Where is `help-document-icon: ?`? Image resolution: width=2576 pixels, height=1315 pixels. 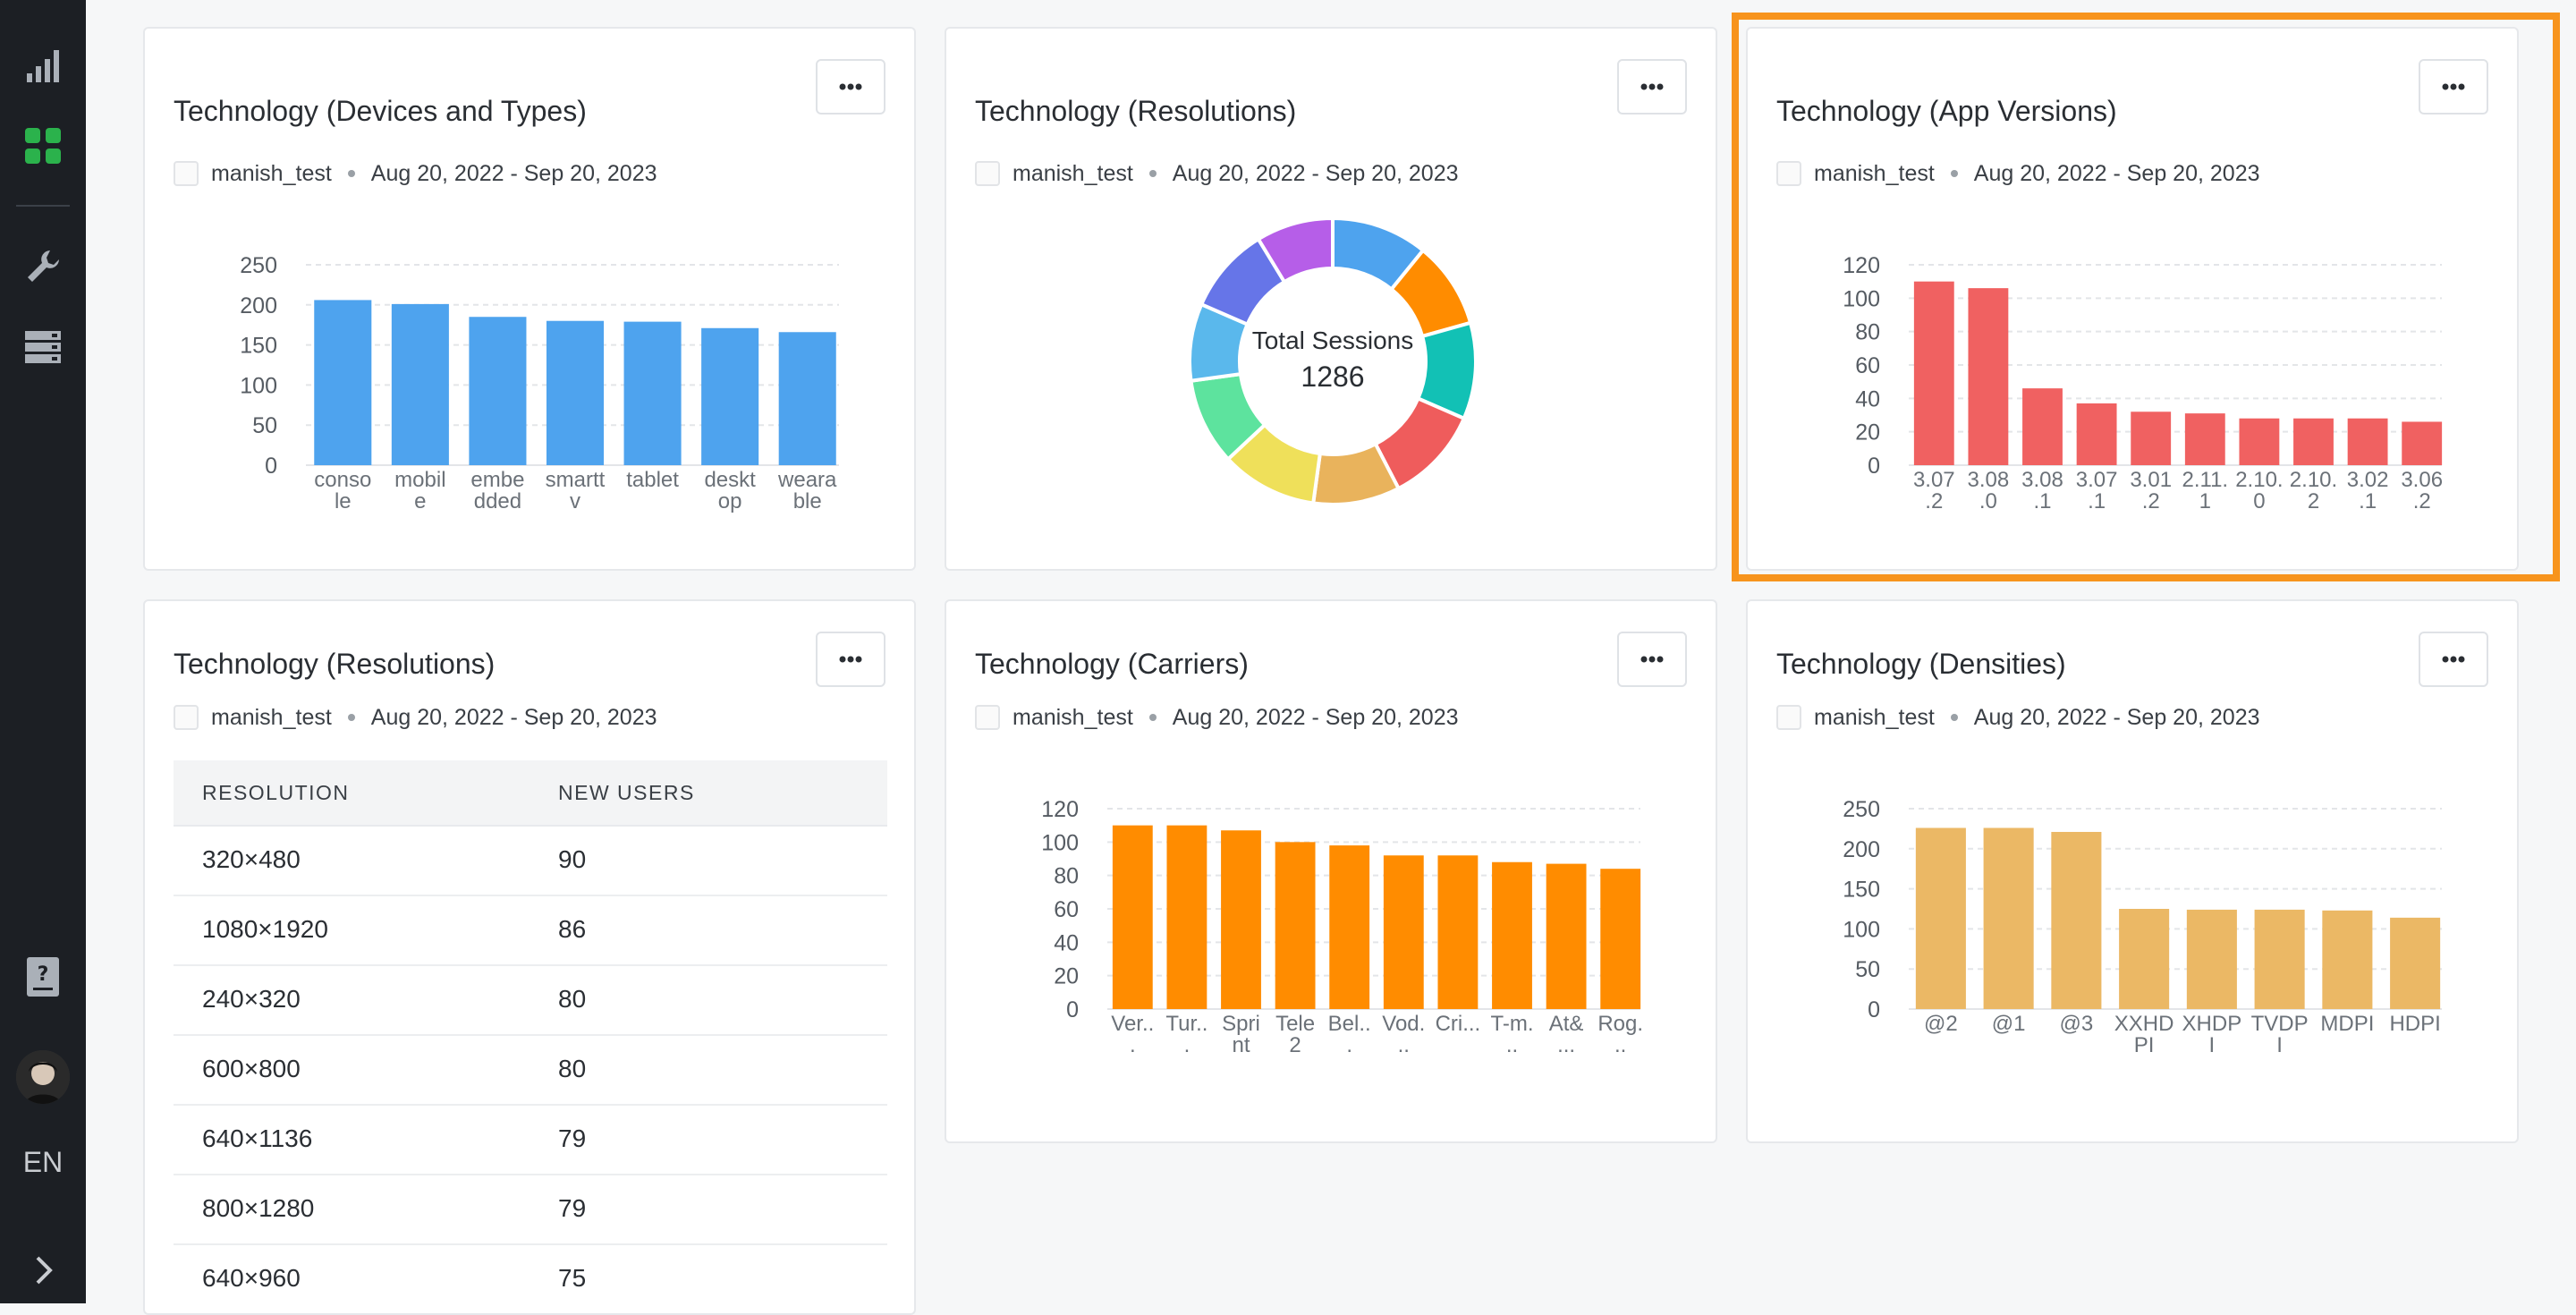 help-document-icon: ? is located at coordinates (42, 976).